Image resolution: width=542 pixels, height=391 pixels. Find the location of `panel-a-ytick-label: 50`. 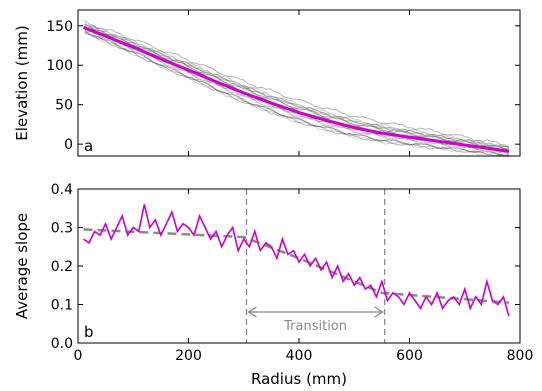

panel-a-ytick-label: 50 is located at coordinates (64, 106).